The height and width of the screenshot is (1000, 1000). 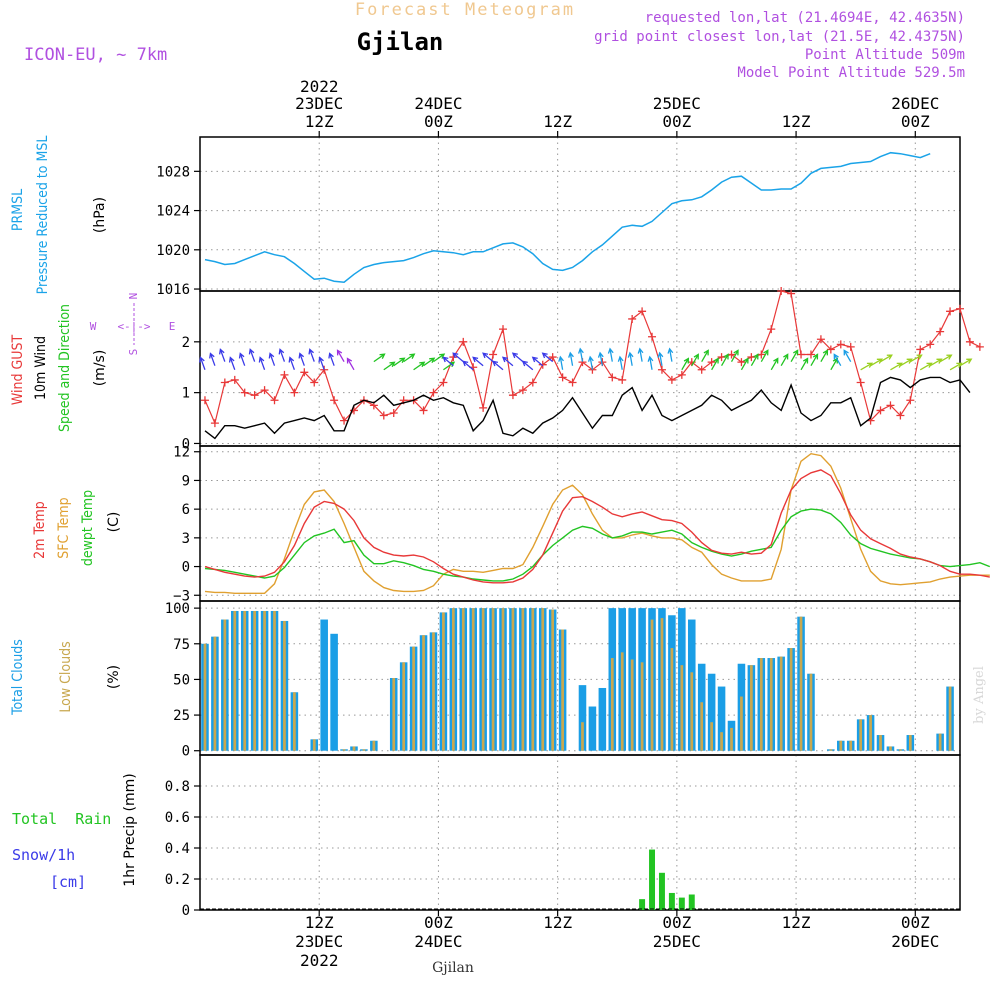 I want to click on bottom-time-label: 26DEC, so click(x=915, y=941).